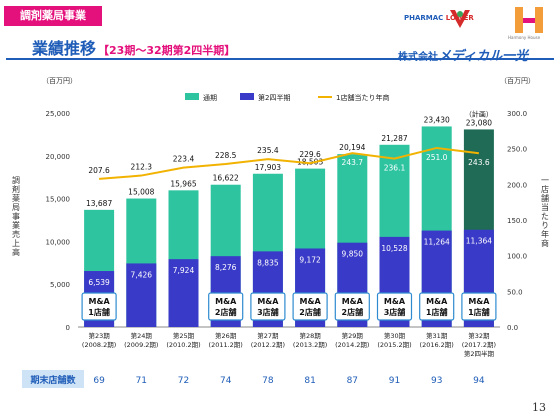  Describe the element at coordinates (517, 114) in the screenshot. I see `right-tick-label: 300.0` at that location.